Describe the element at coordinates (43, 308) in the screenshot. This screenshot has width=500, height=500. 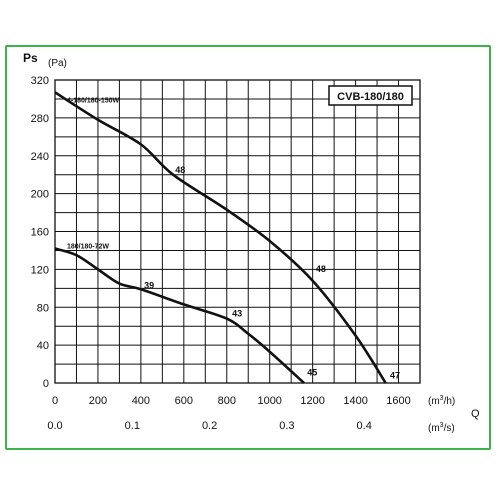
I see `y-tick-label: 80` at that location.